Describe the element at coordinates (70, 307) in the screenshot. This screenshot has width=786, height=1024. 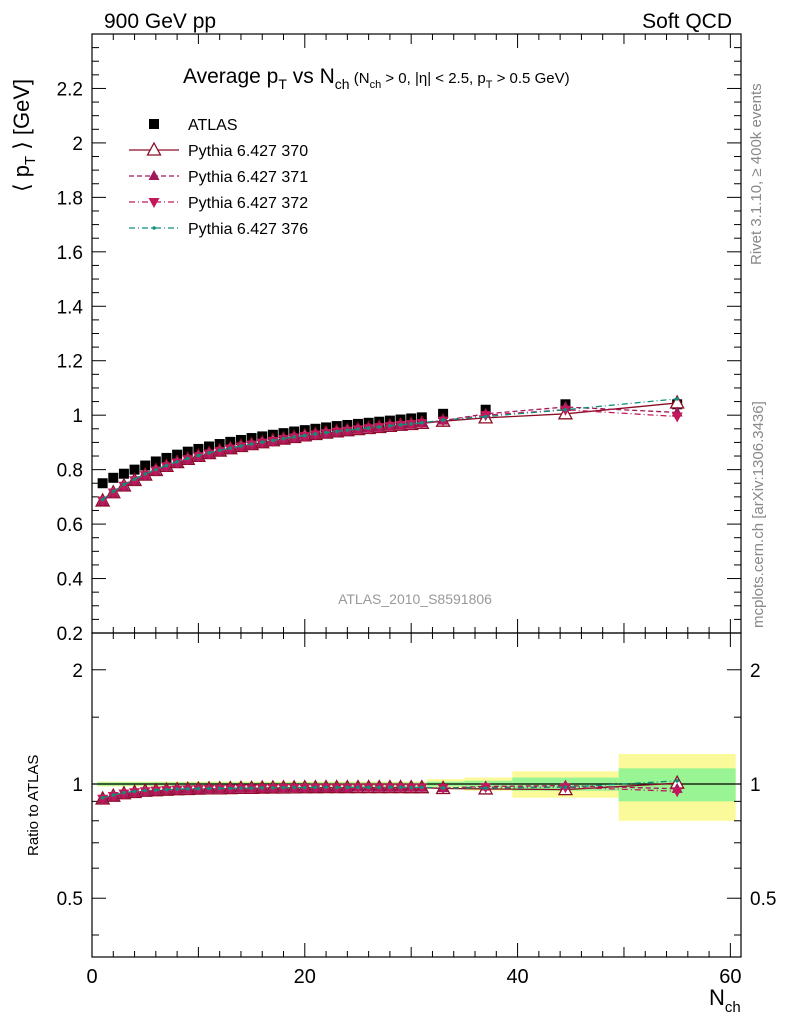
I see `y-tick-label: 1.4` at that location.